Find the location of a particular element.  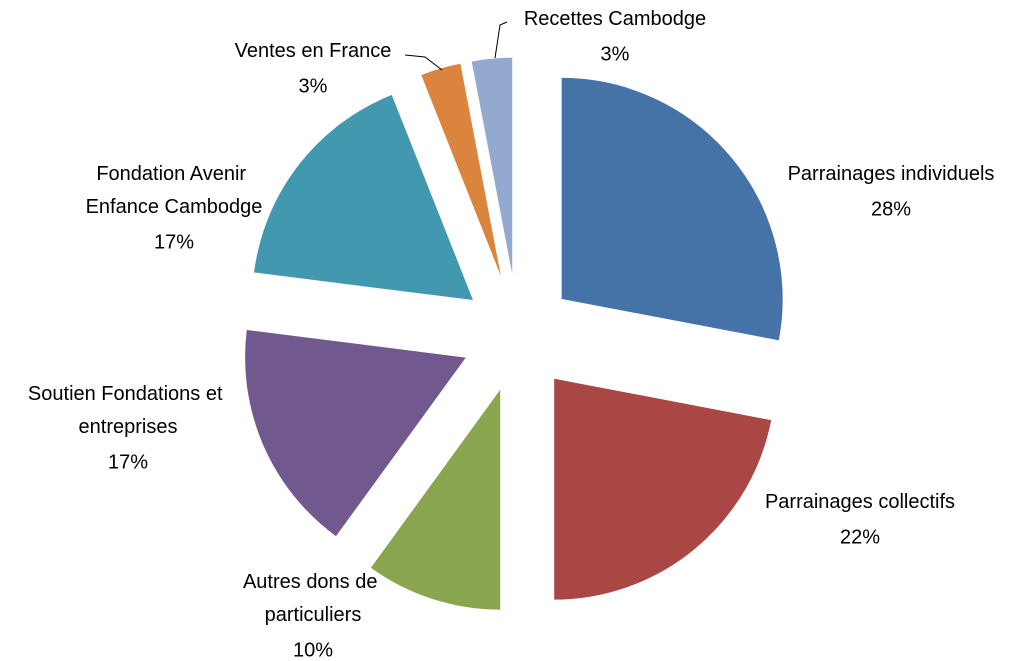

label-line: Parrainages individuels is located at coordinates (891, 174).